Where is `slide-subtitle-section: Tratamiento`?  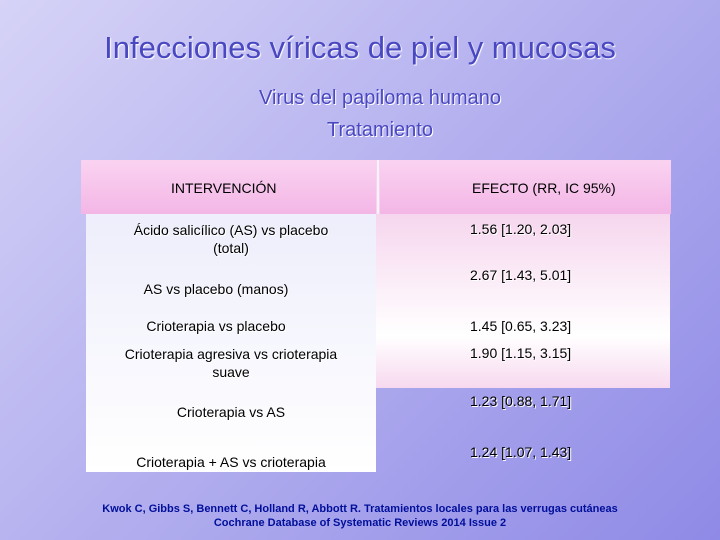
slide-subtitle-section: Tratamiento is located at coordinates (380, 130).